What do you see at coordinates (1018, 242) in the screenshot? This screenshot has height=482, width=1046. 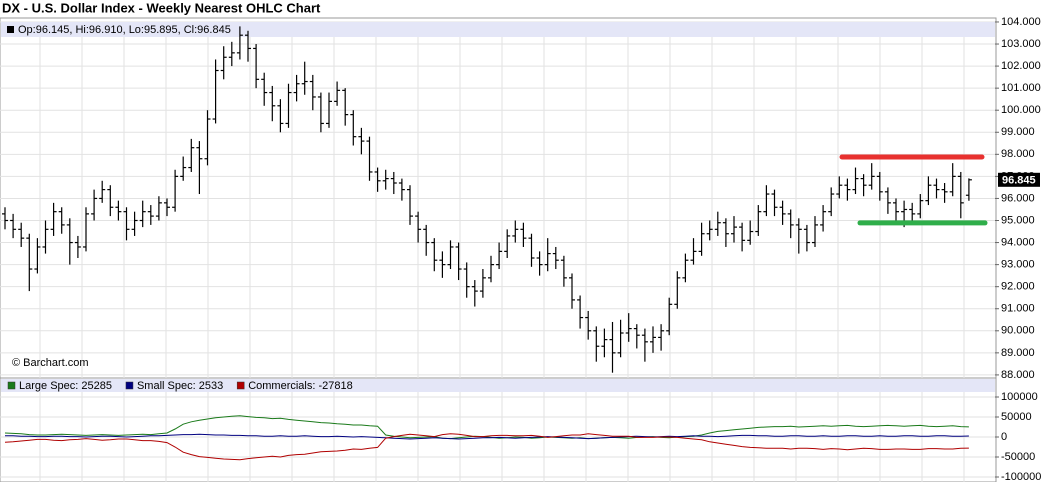 I see `y-tick-label: 94.000` at bounding box center [1018, 242].